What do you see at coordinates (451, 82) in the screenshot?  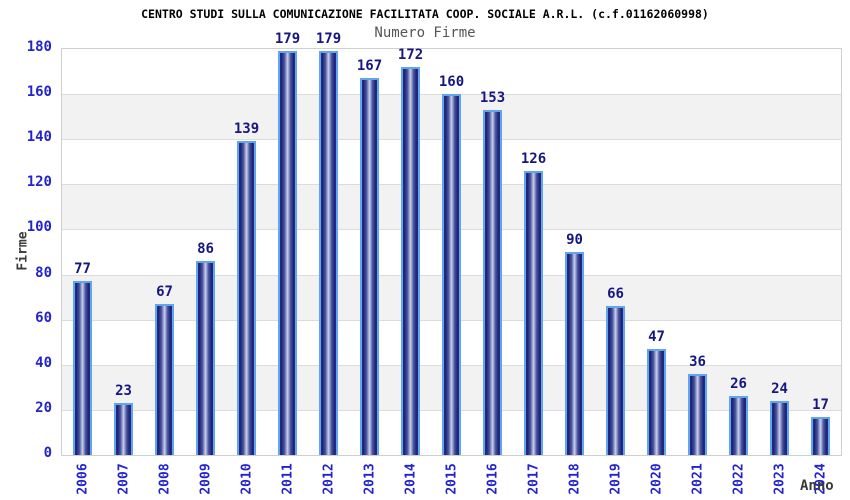 I see `bar-value-label: 160` at bounding box center [451, 82].